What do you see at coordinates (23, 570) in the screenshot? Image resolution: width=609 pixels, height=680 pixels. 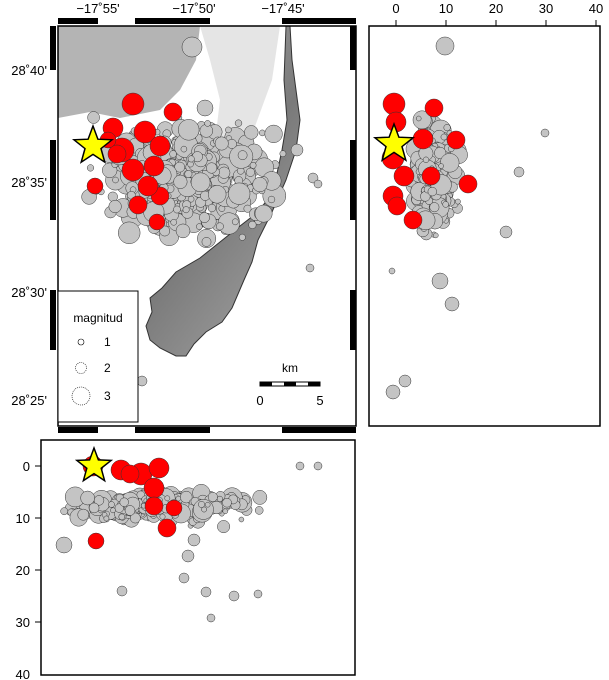 I see `y-tick: 20` at bounding box center [23, 570].